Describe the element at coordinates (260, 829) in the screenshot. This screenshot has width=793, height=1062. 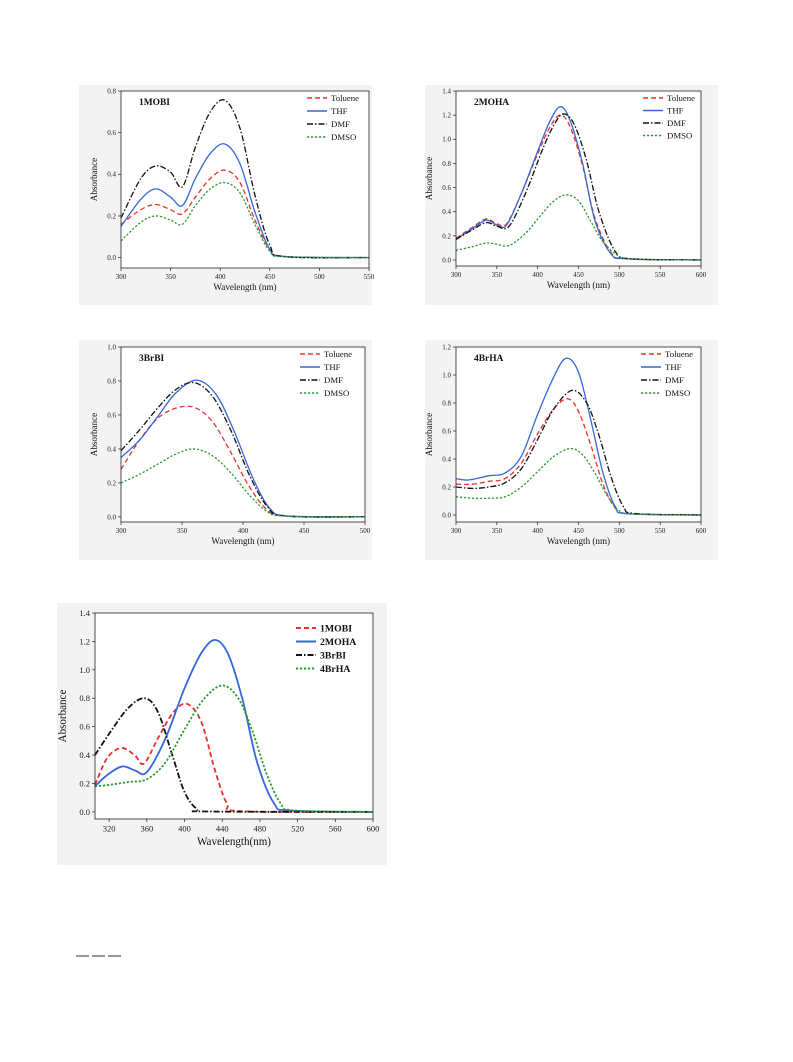
I see `x-tick-label: 480` at that location.